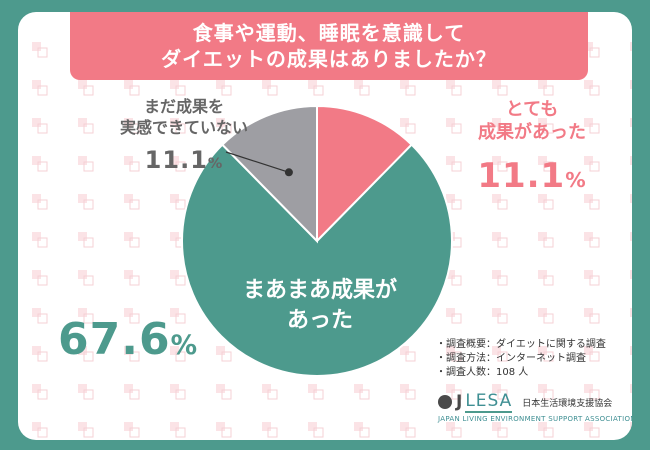 This screenshot has height=450, width=650. Describe the element at coordinates (184, 135) in the screenshot. I see `label-not-yet: まだ成果を 実感できていない 11.1%` at that location.